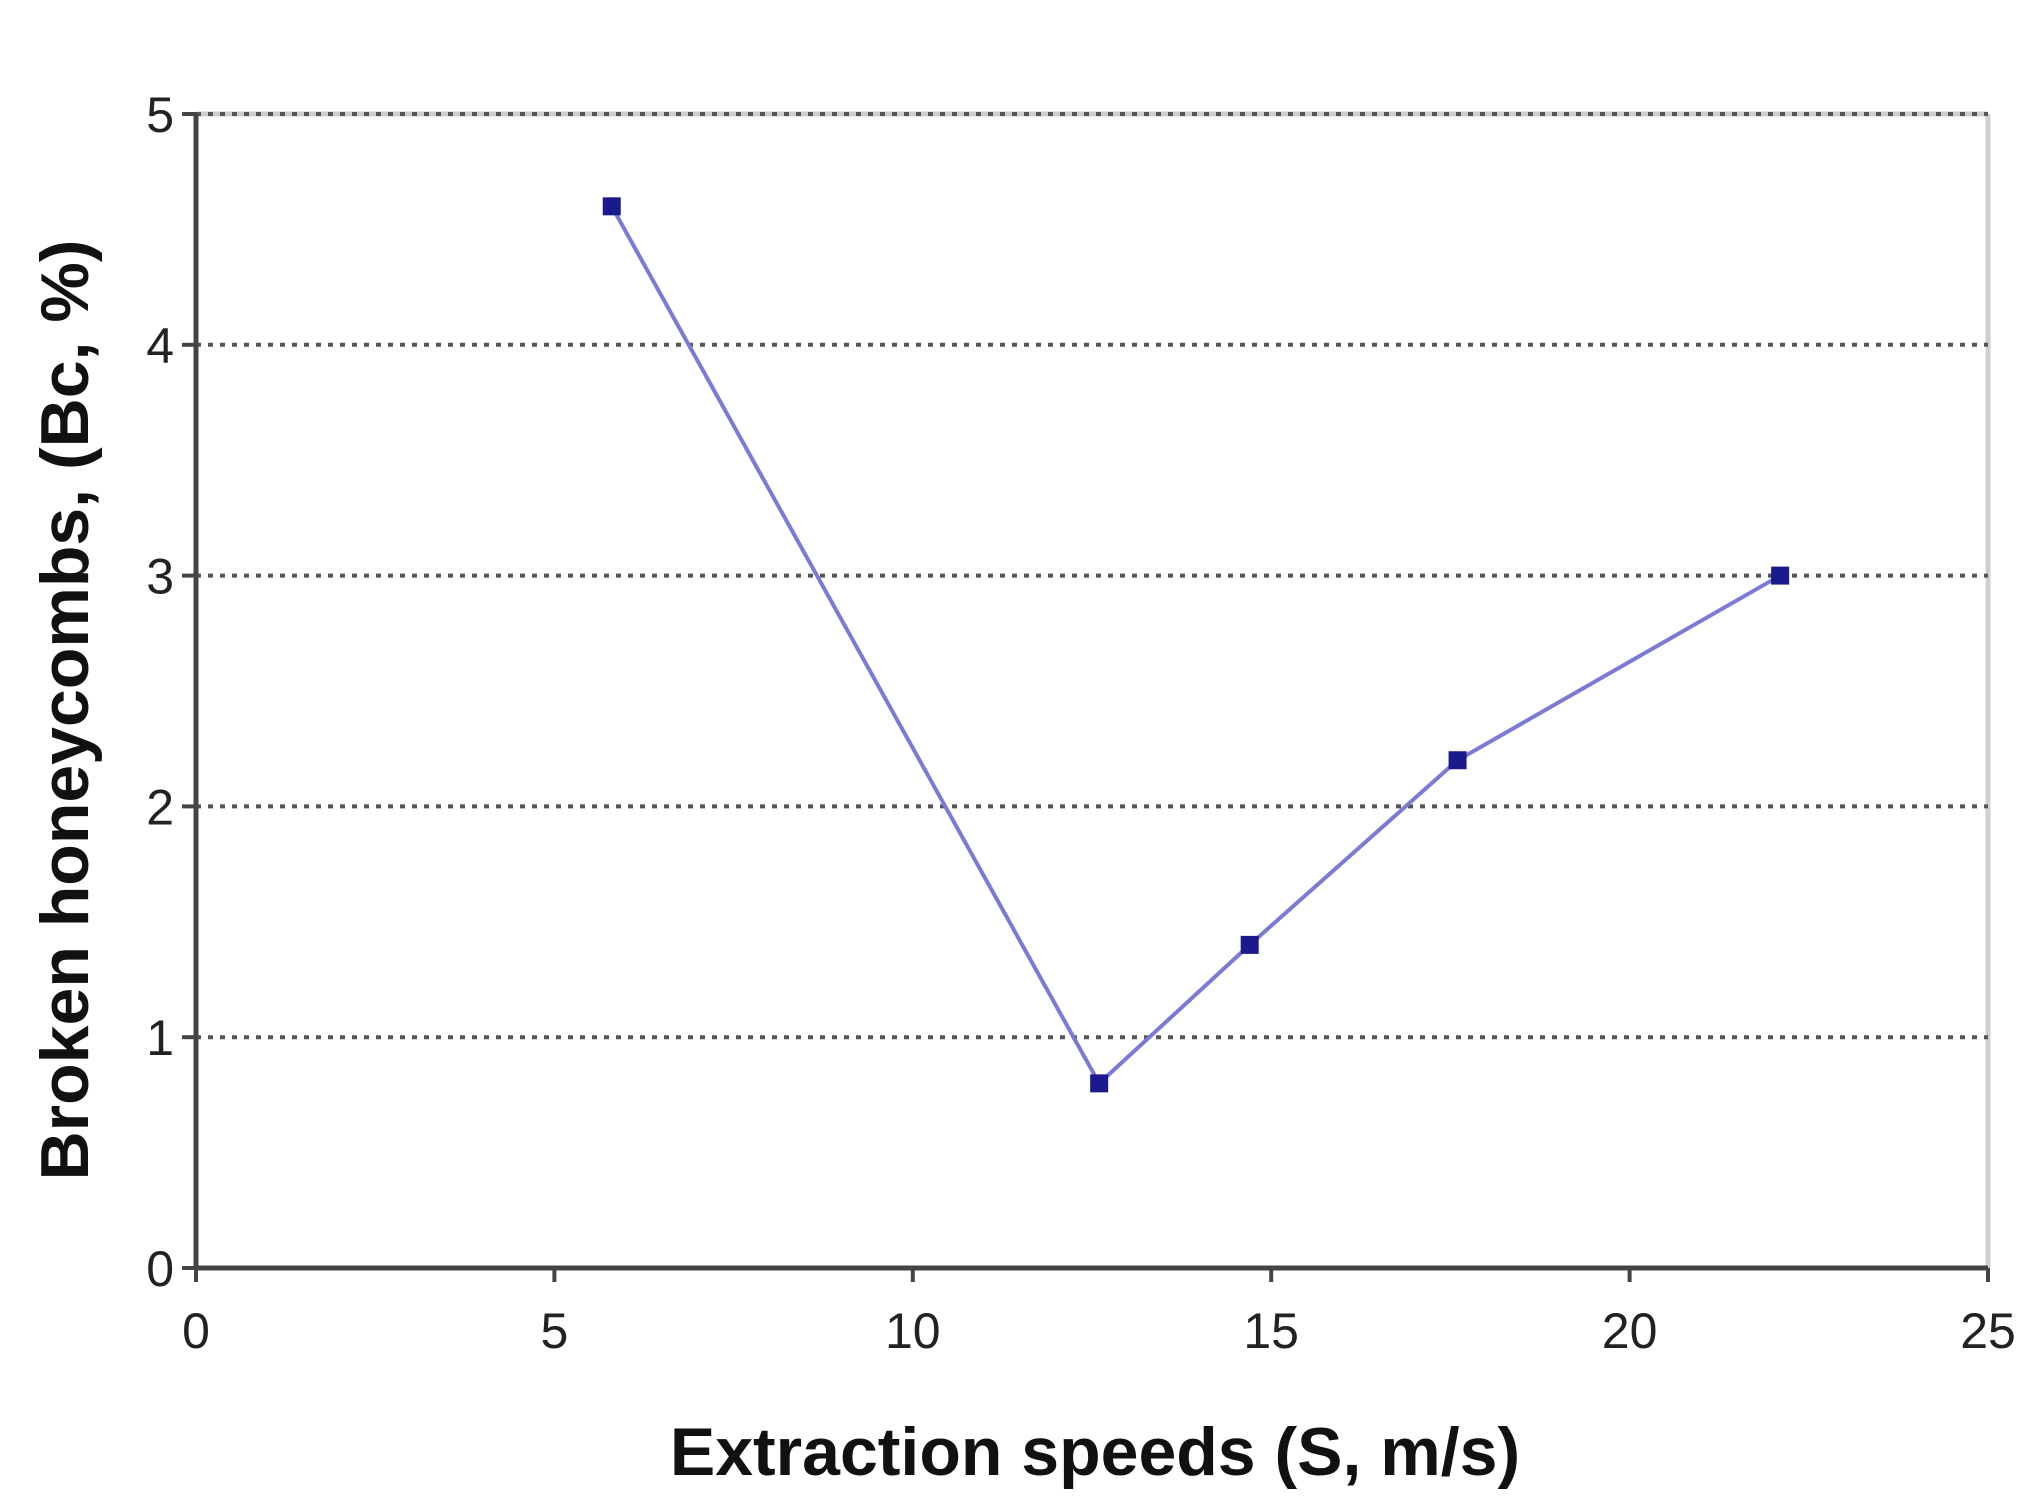 The width and height of the screenshot is (2041, 1501). What do you see at coordinates (65, 710) in the screenshot?
I see `y-axis-title: Broken honeycombs, (Bc, %)` at bounding box center [65, 710].